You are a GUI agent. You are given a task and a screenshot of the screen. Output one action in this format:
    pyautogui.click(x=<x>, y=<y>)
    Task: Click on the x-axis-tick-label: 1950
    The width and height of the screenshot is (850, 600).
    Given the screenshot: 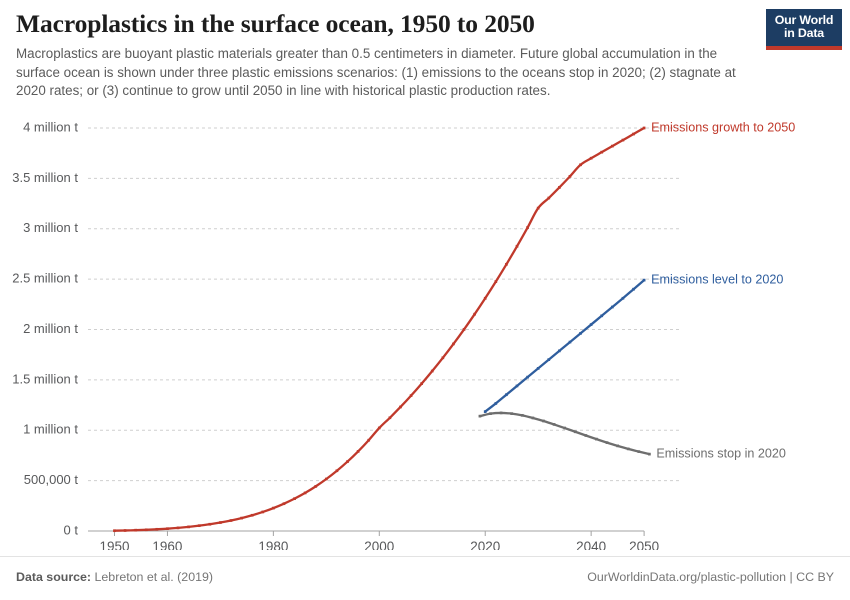 What is the action you would take?
    pyautogui.click(x=114, y=544)
    